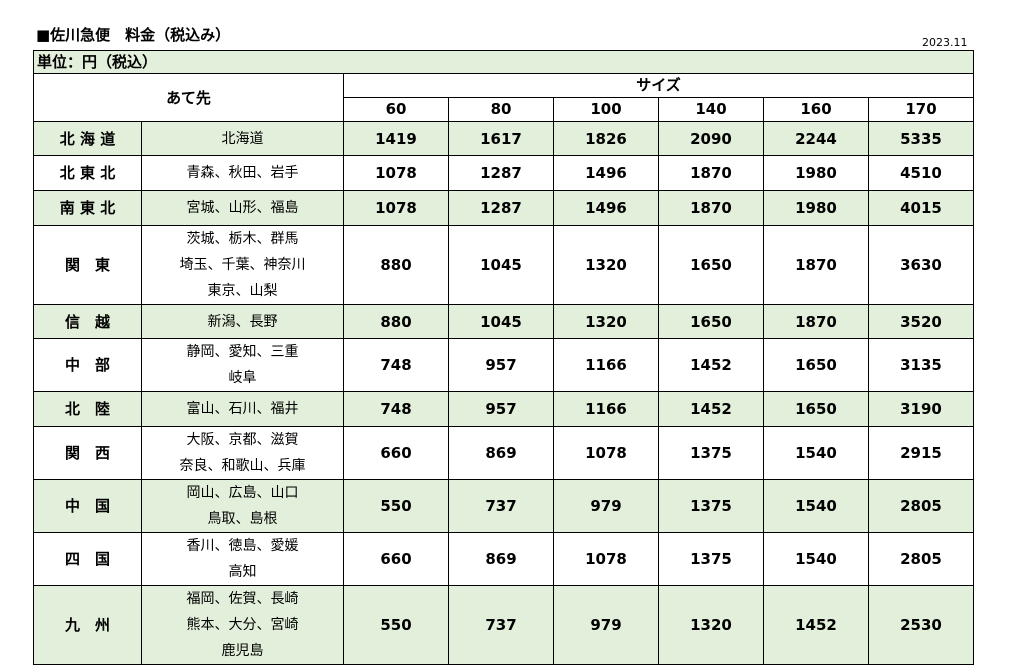 This screenshot has width=1010, height=665. What do you see at coordinates (87, 138) in the screenshot?
I see `region: 北 海 道` at bounding box center [87, 138].